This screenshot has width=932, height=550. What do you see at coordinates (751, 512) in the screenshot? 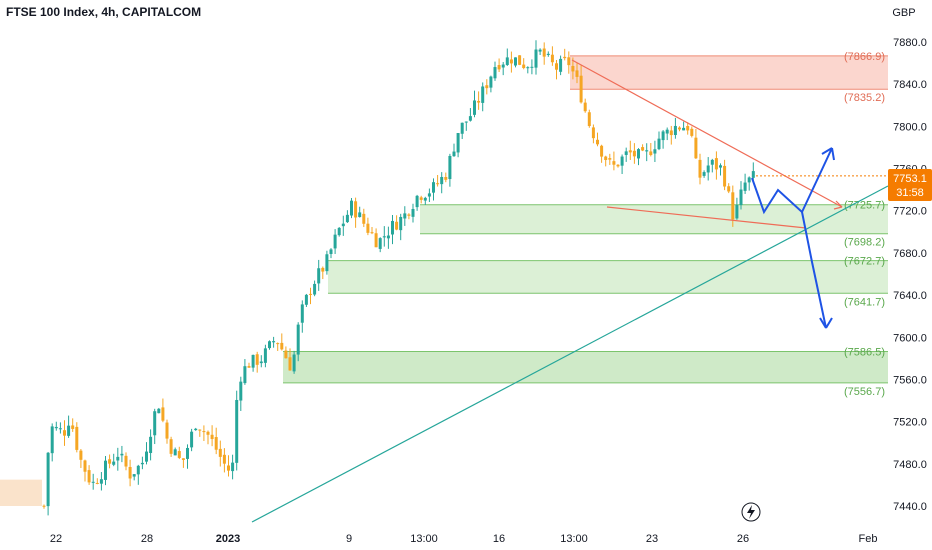
I see `alert-icon` at bounding box center [751, 512].